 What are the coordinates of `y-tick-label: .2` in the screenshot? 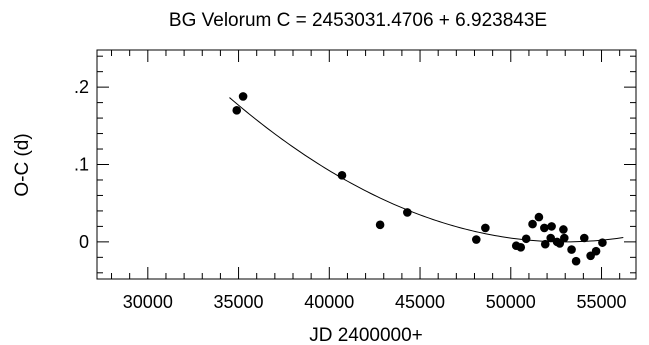 It's located at (81, 87).